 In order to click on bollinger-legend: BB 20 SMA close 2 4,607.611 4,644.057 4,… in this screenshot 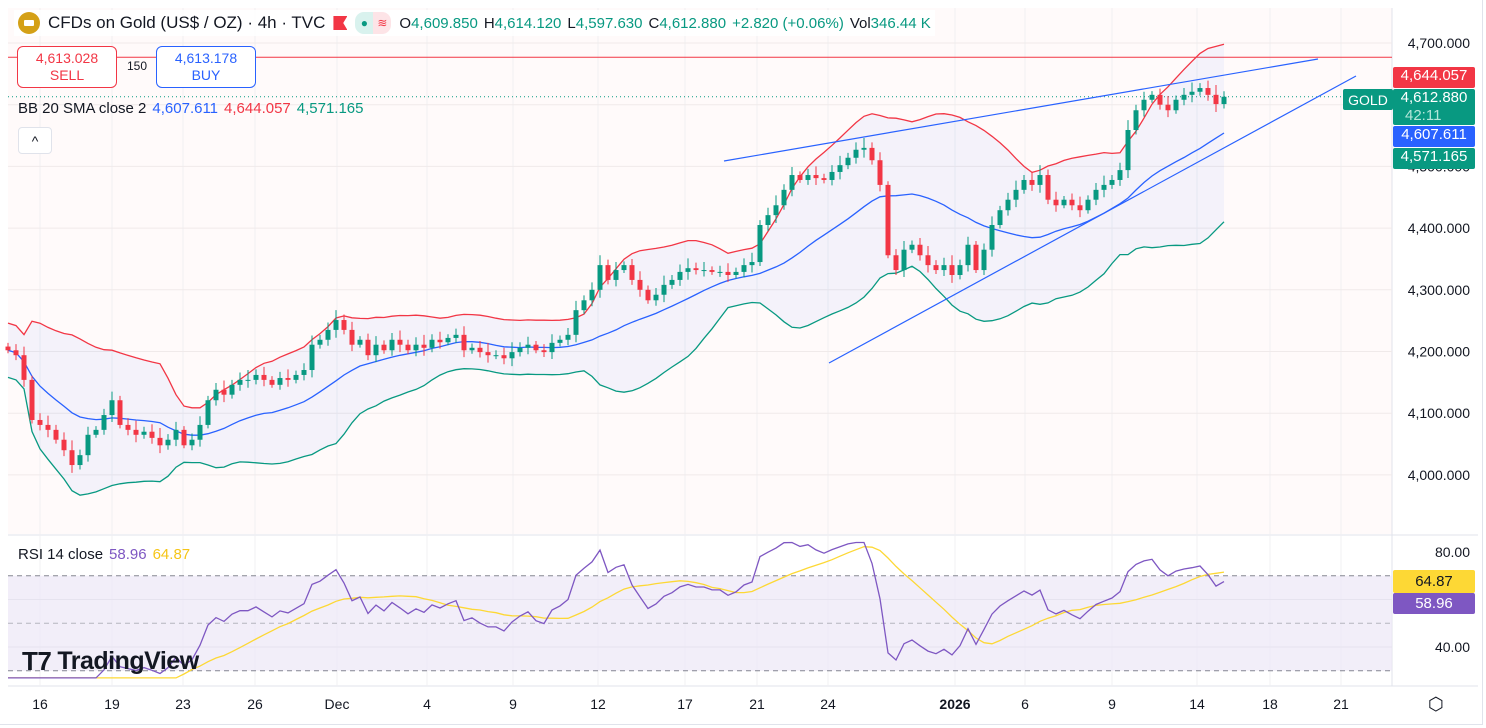, I will do `click(191, 108)`.